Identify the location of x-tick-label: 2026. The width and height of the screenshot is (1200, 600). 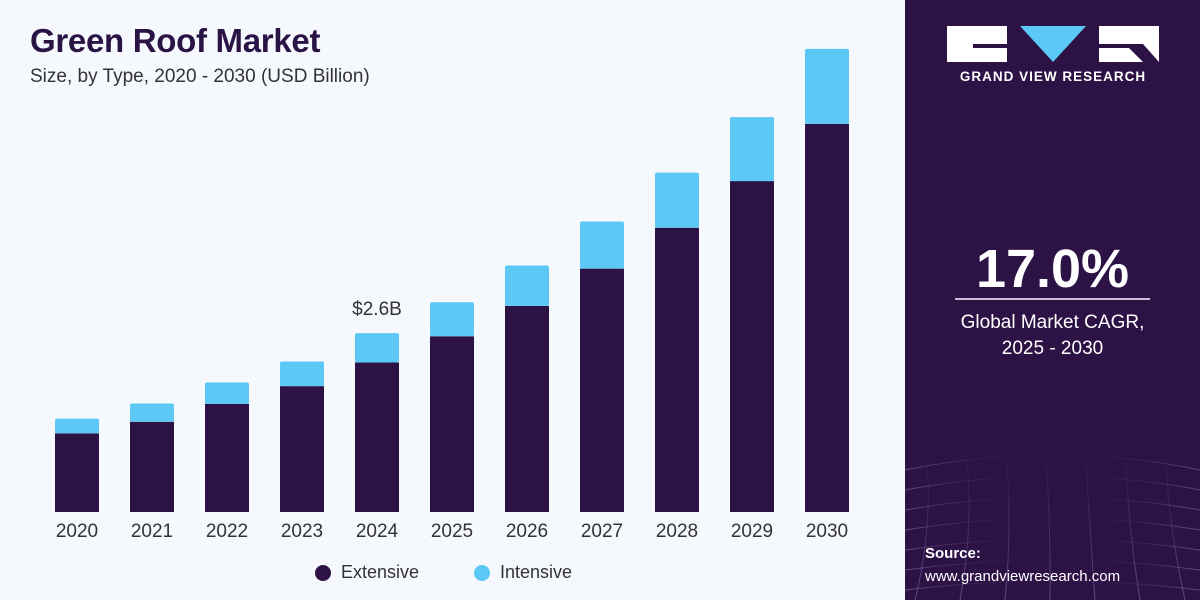
(527, 531).